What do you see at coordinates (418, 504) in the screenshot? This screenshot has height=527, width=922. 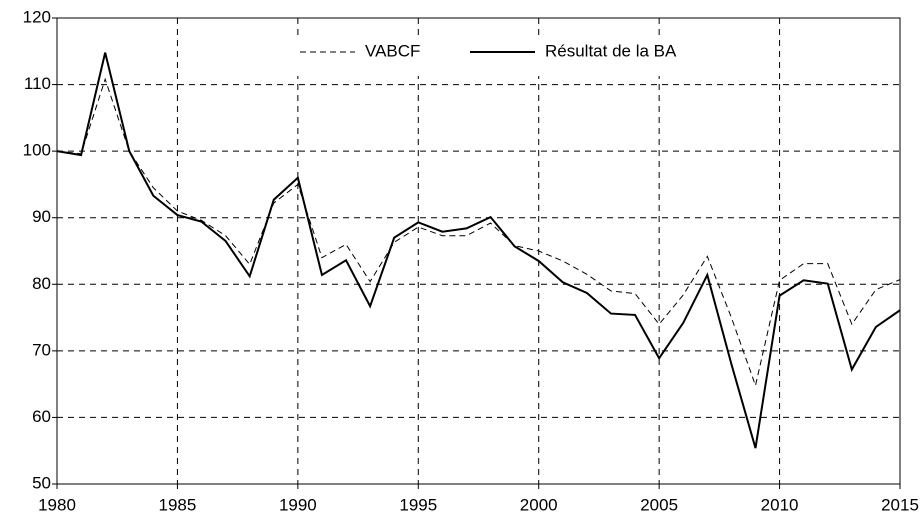 I see `x-tick-label: 1995` at bounding box center [418, 504].